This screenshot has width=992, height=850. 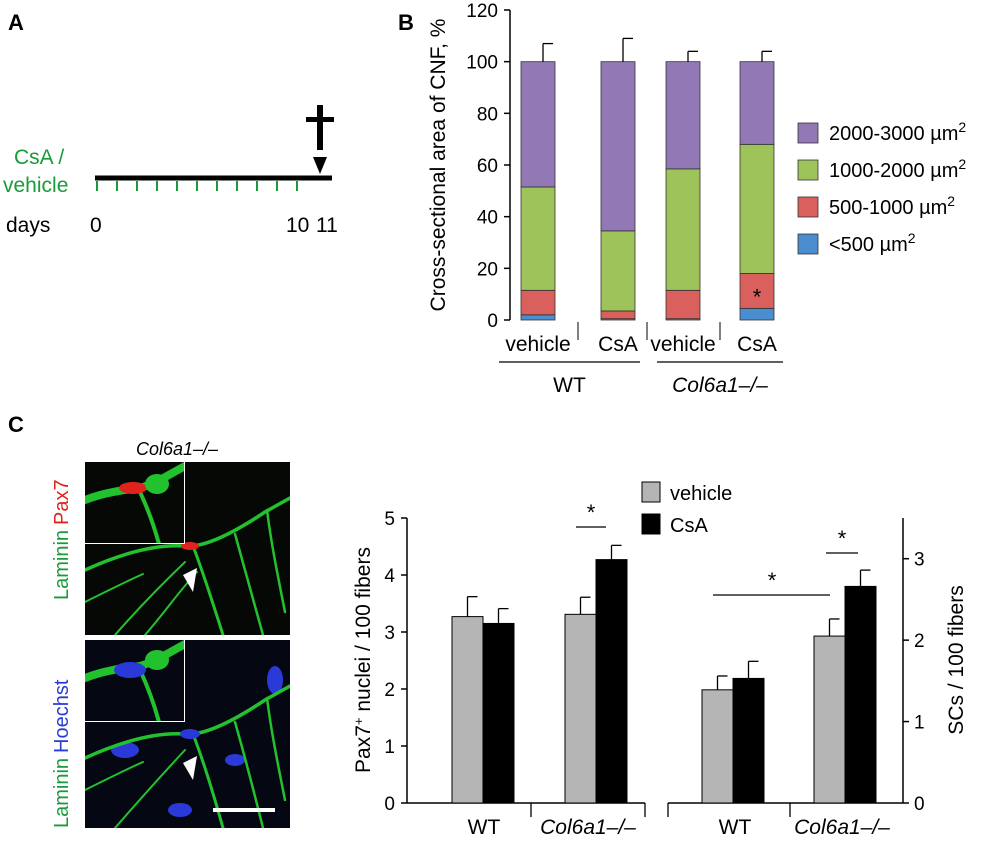 I want to click on legend-label: vehicle, so click(x=701, y=494).